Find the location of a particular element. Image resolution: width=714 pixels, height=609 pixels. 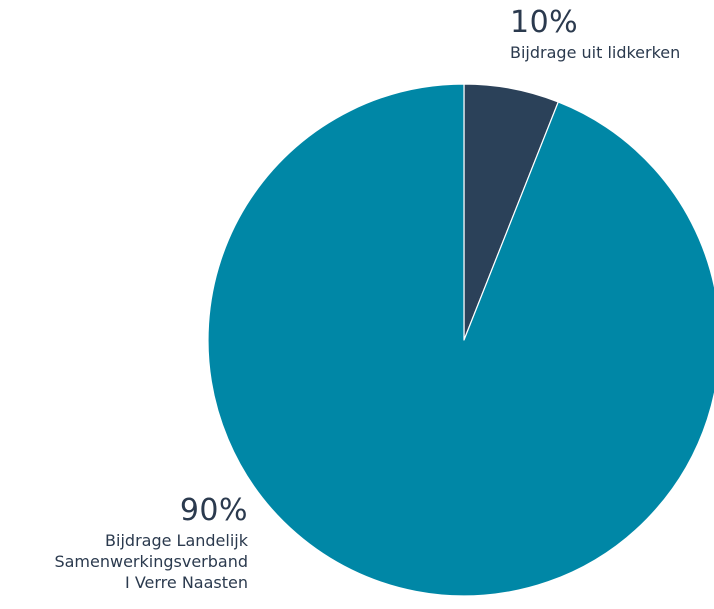

slice-description-line: Bijdrage uit lidkerken is located at coordinates (595, 52).